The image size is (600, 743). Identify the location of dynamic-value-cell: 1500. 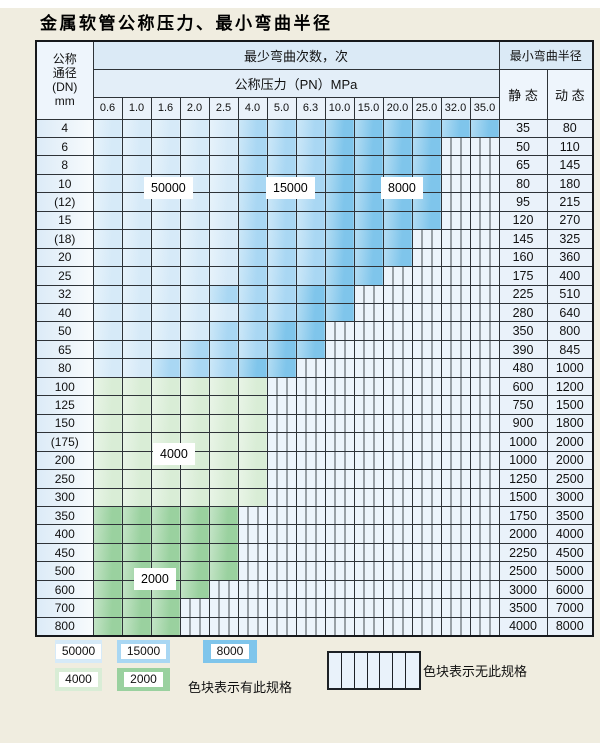
(570, 405).